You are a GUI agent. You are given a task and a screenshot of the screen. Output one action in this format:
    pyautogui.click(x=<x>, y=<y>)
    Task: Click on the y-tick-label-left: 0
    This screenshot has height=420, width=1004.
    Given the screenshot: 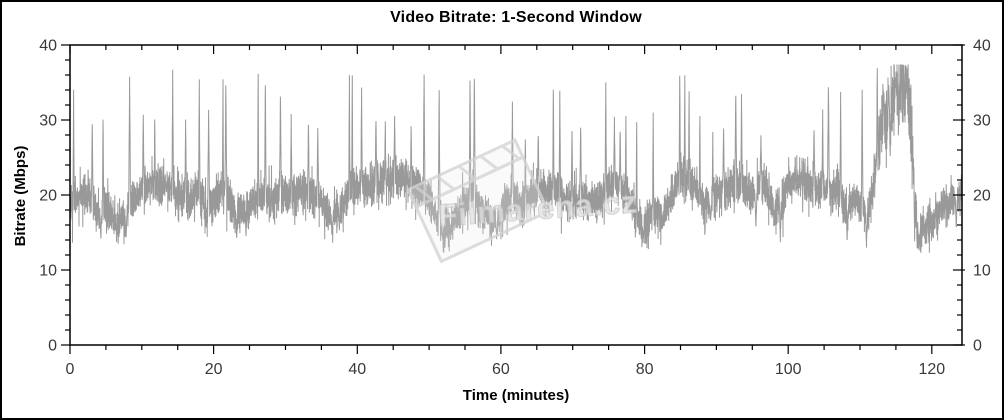 What is the action you would take?
    pyautogui.click(x=52, y=346)
    